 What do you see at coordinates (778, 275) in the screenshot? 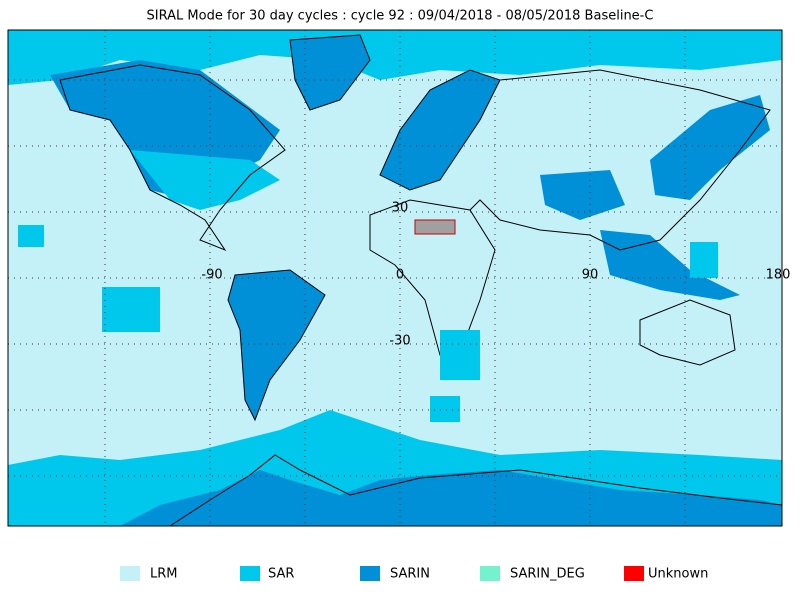
I see `lon-label: 180` at bounding box center [778, 275].